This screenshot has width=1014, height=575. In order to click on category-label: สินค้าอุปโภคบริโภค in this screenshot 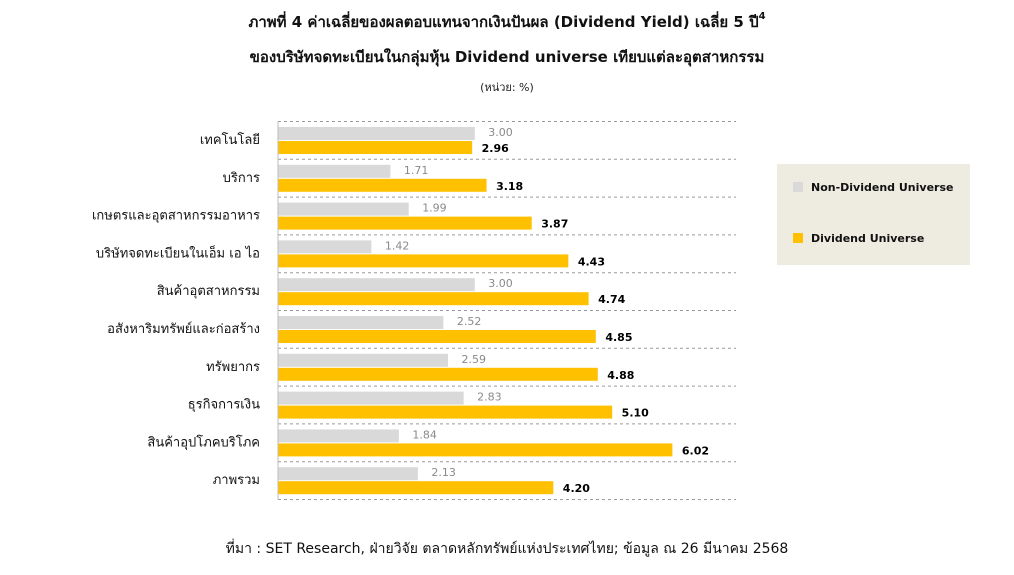, I will do `click(203, 442)`.